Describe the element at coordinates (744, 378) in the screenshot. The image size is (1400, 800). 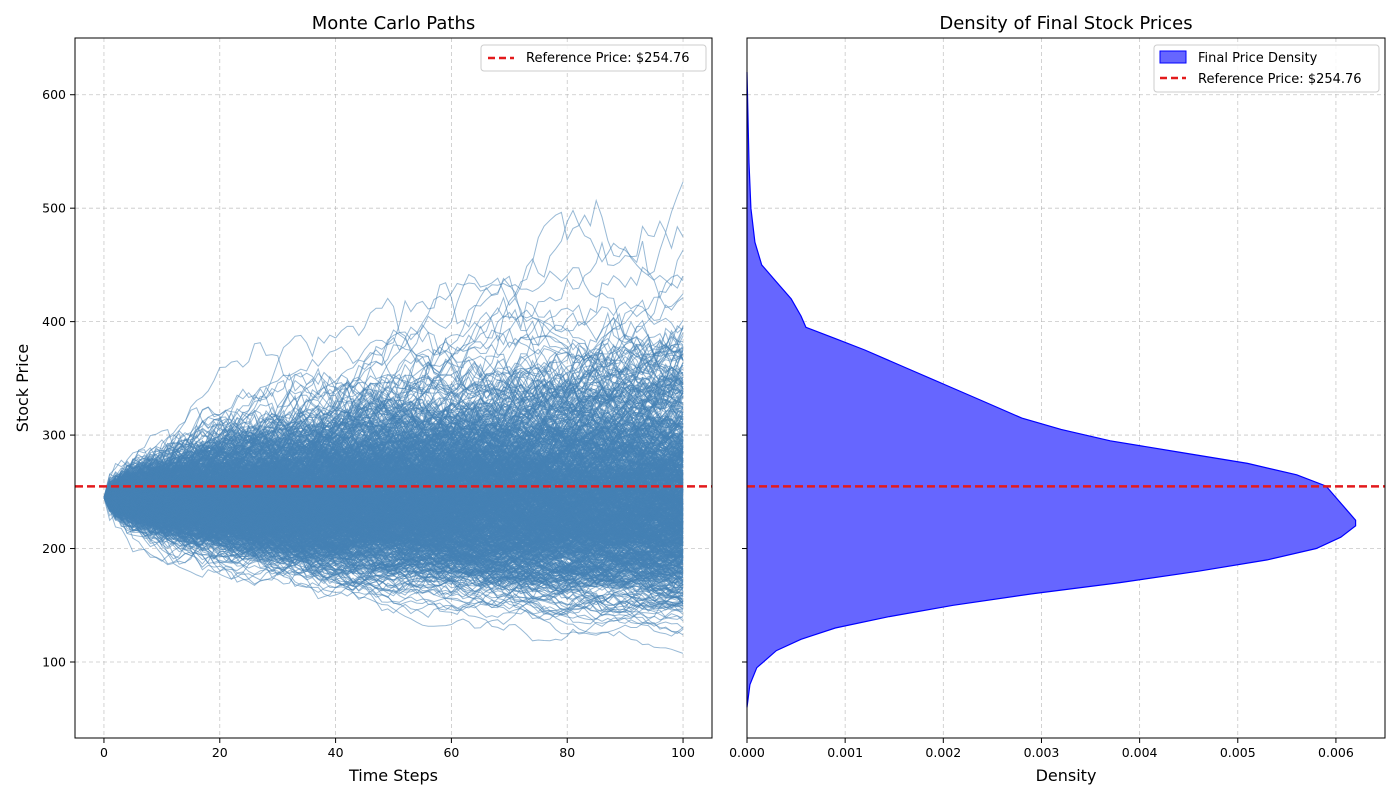
I see `right-y-ticks` at that location.